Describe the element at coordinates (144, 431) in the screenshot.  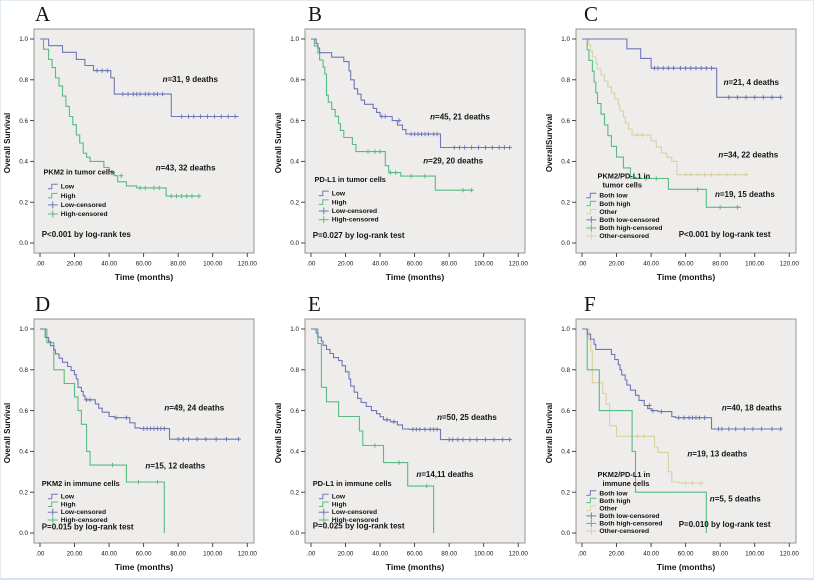
I see `plot-area` at that location.